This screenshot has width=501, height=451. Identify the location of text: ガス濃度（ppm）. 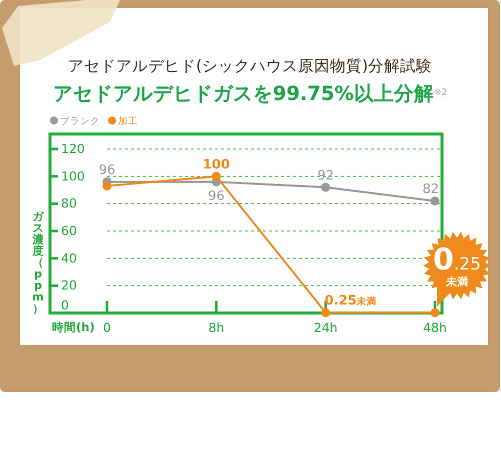
(38, 262).